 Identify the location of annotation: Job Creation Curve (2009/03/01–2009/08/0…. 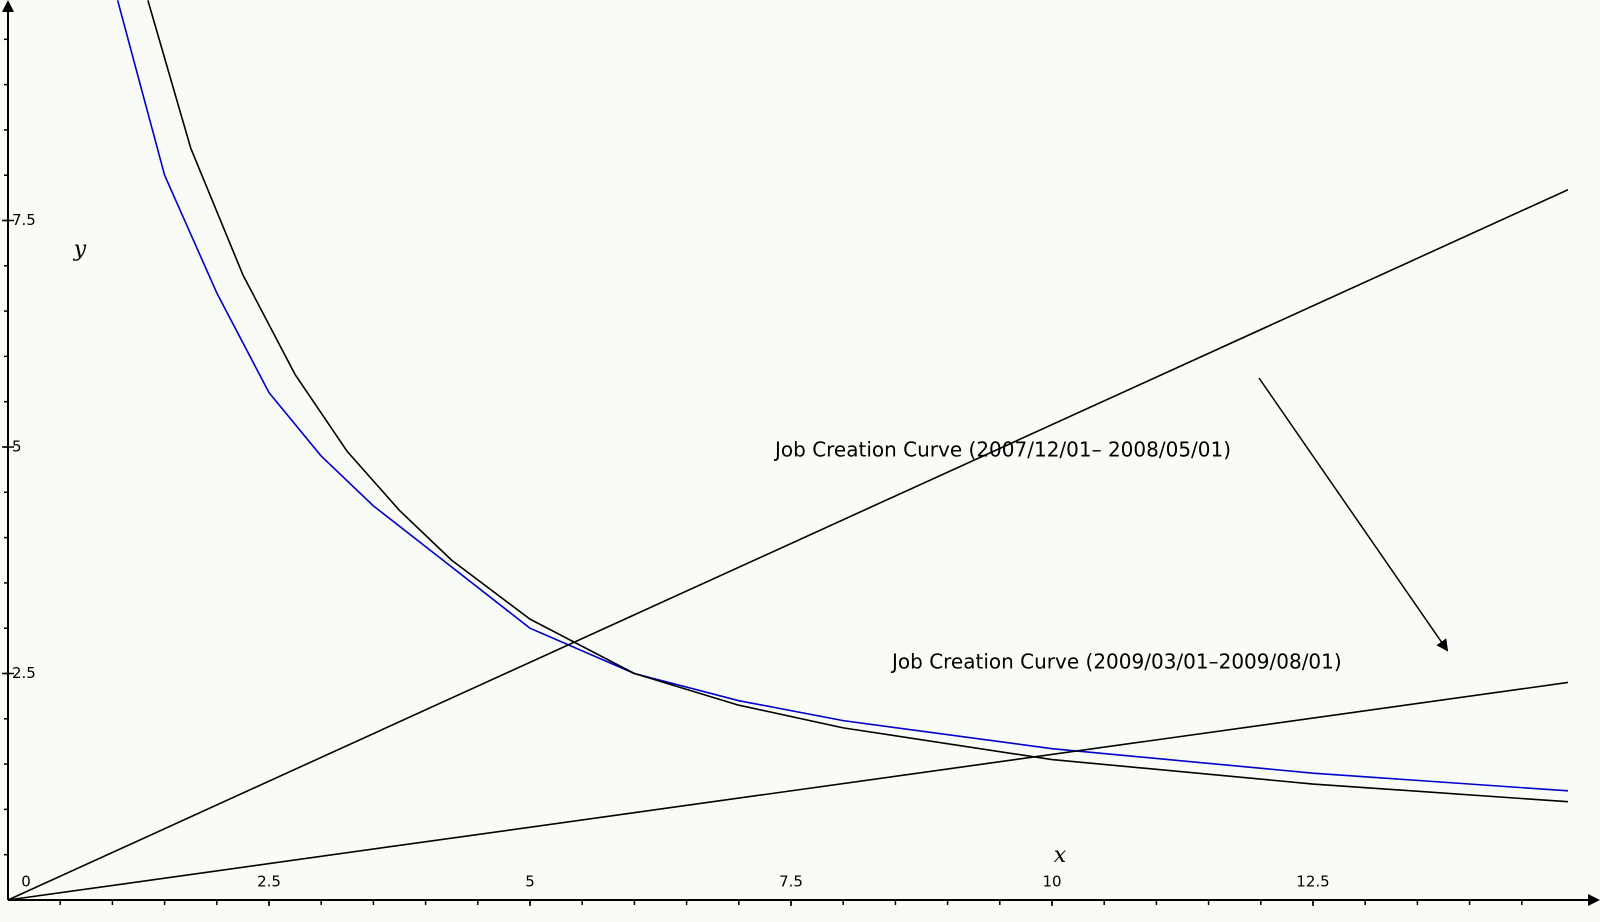
(1116, 662).